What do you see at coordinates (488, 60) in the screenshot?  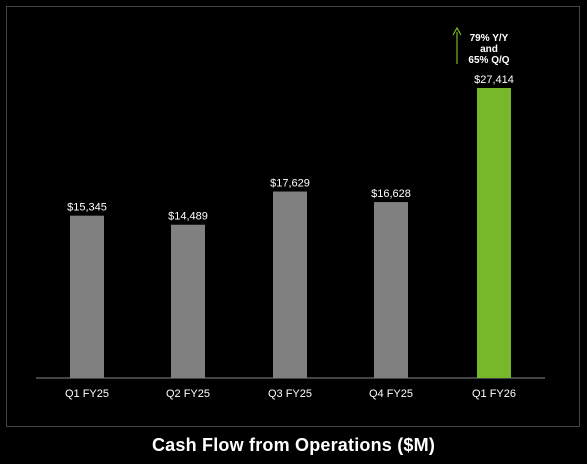 I see `annotation-line: 65% Q/Q` at bounding box center [488, 60].